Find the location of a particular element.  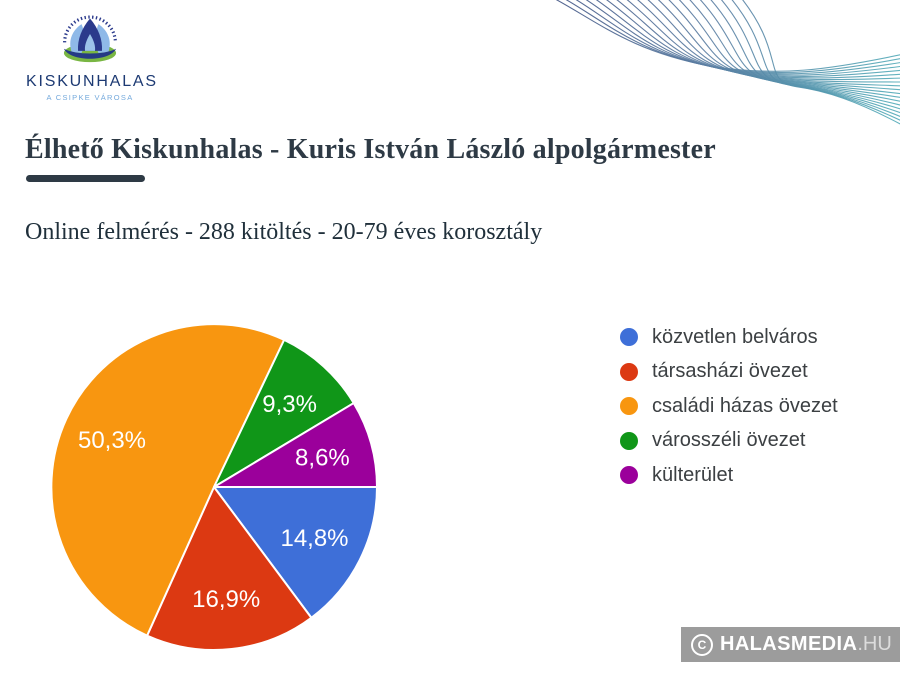

pie-slice-value-label: 9,3% is located at coordinates (289, 404).